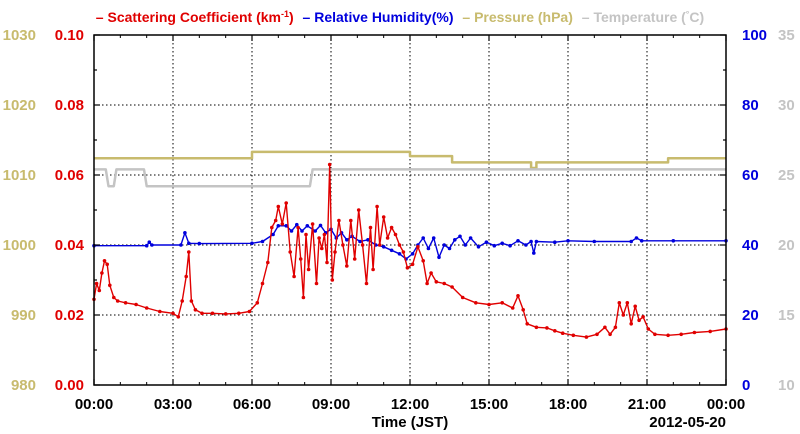 The height and width of the screenshot is (434, 800). I want to click on legend-temperature: Temperature (, so click(639, 17).